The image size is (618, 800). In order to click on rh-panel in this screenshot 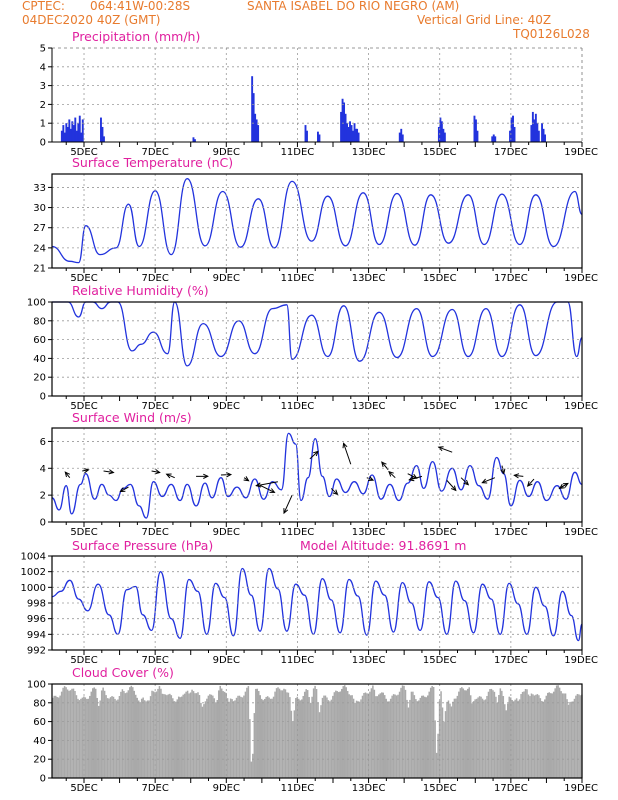, I will do `click(317, 349)`.